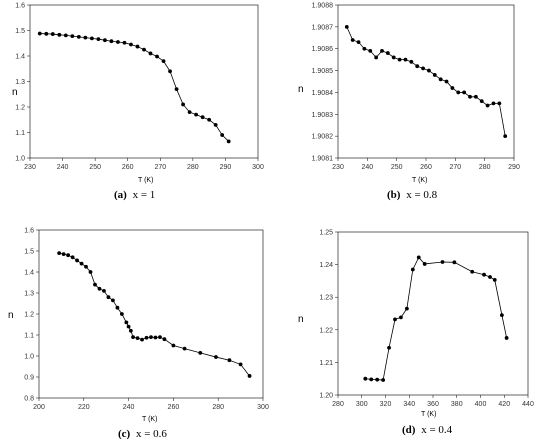 The image size is (550, 445). What do you see at coordinates (419, 180) in the screenshot?
I see `panel-b-xlabel: T (K)` at bounding box center [419, 180].